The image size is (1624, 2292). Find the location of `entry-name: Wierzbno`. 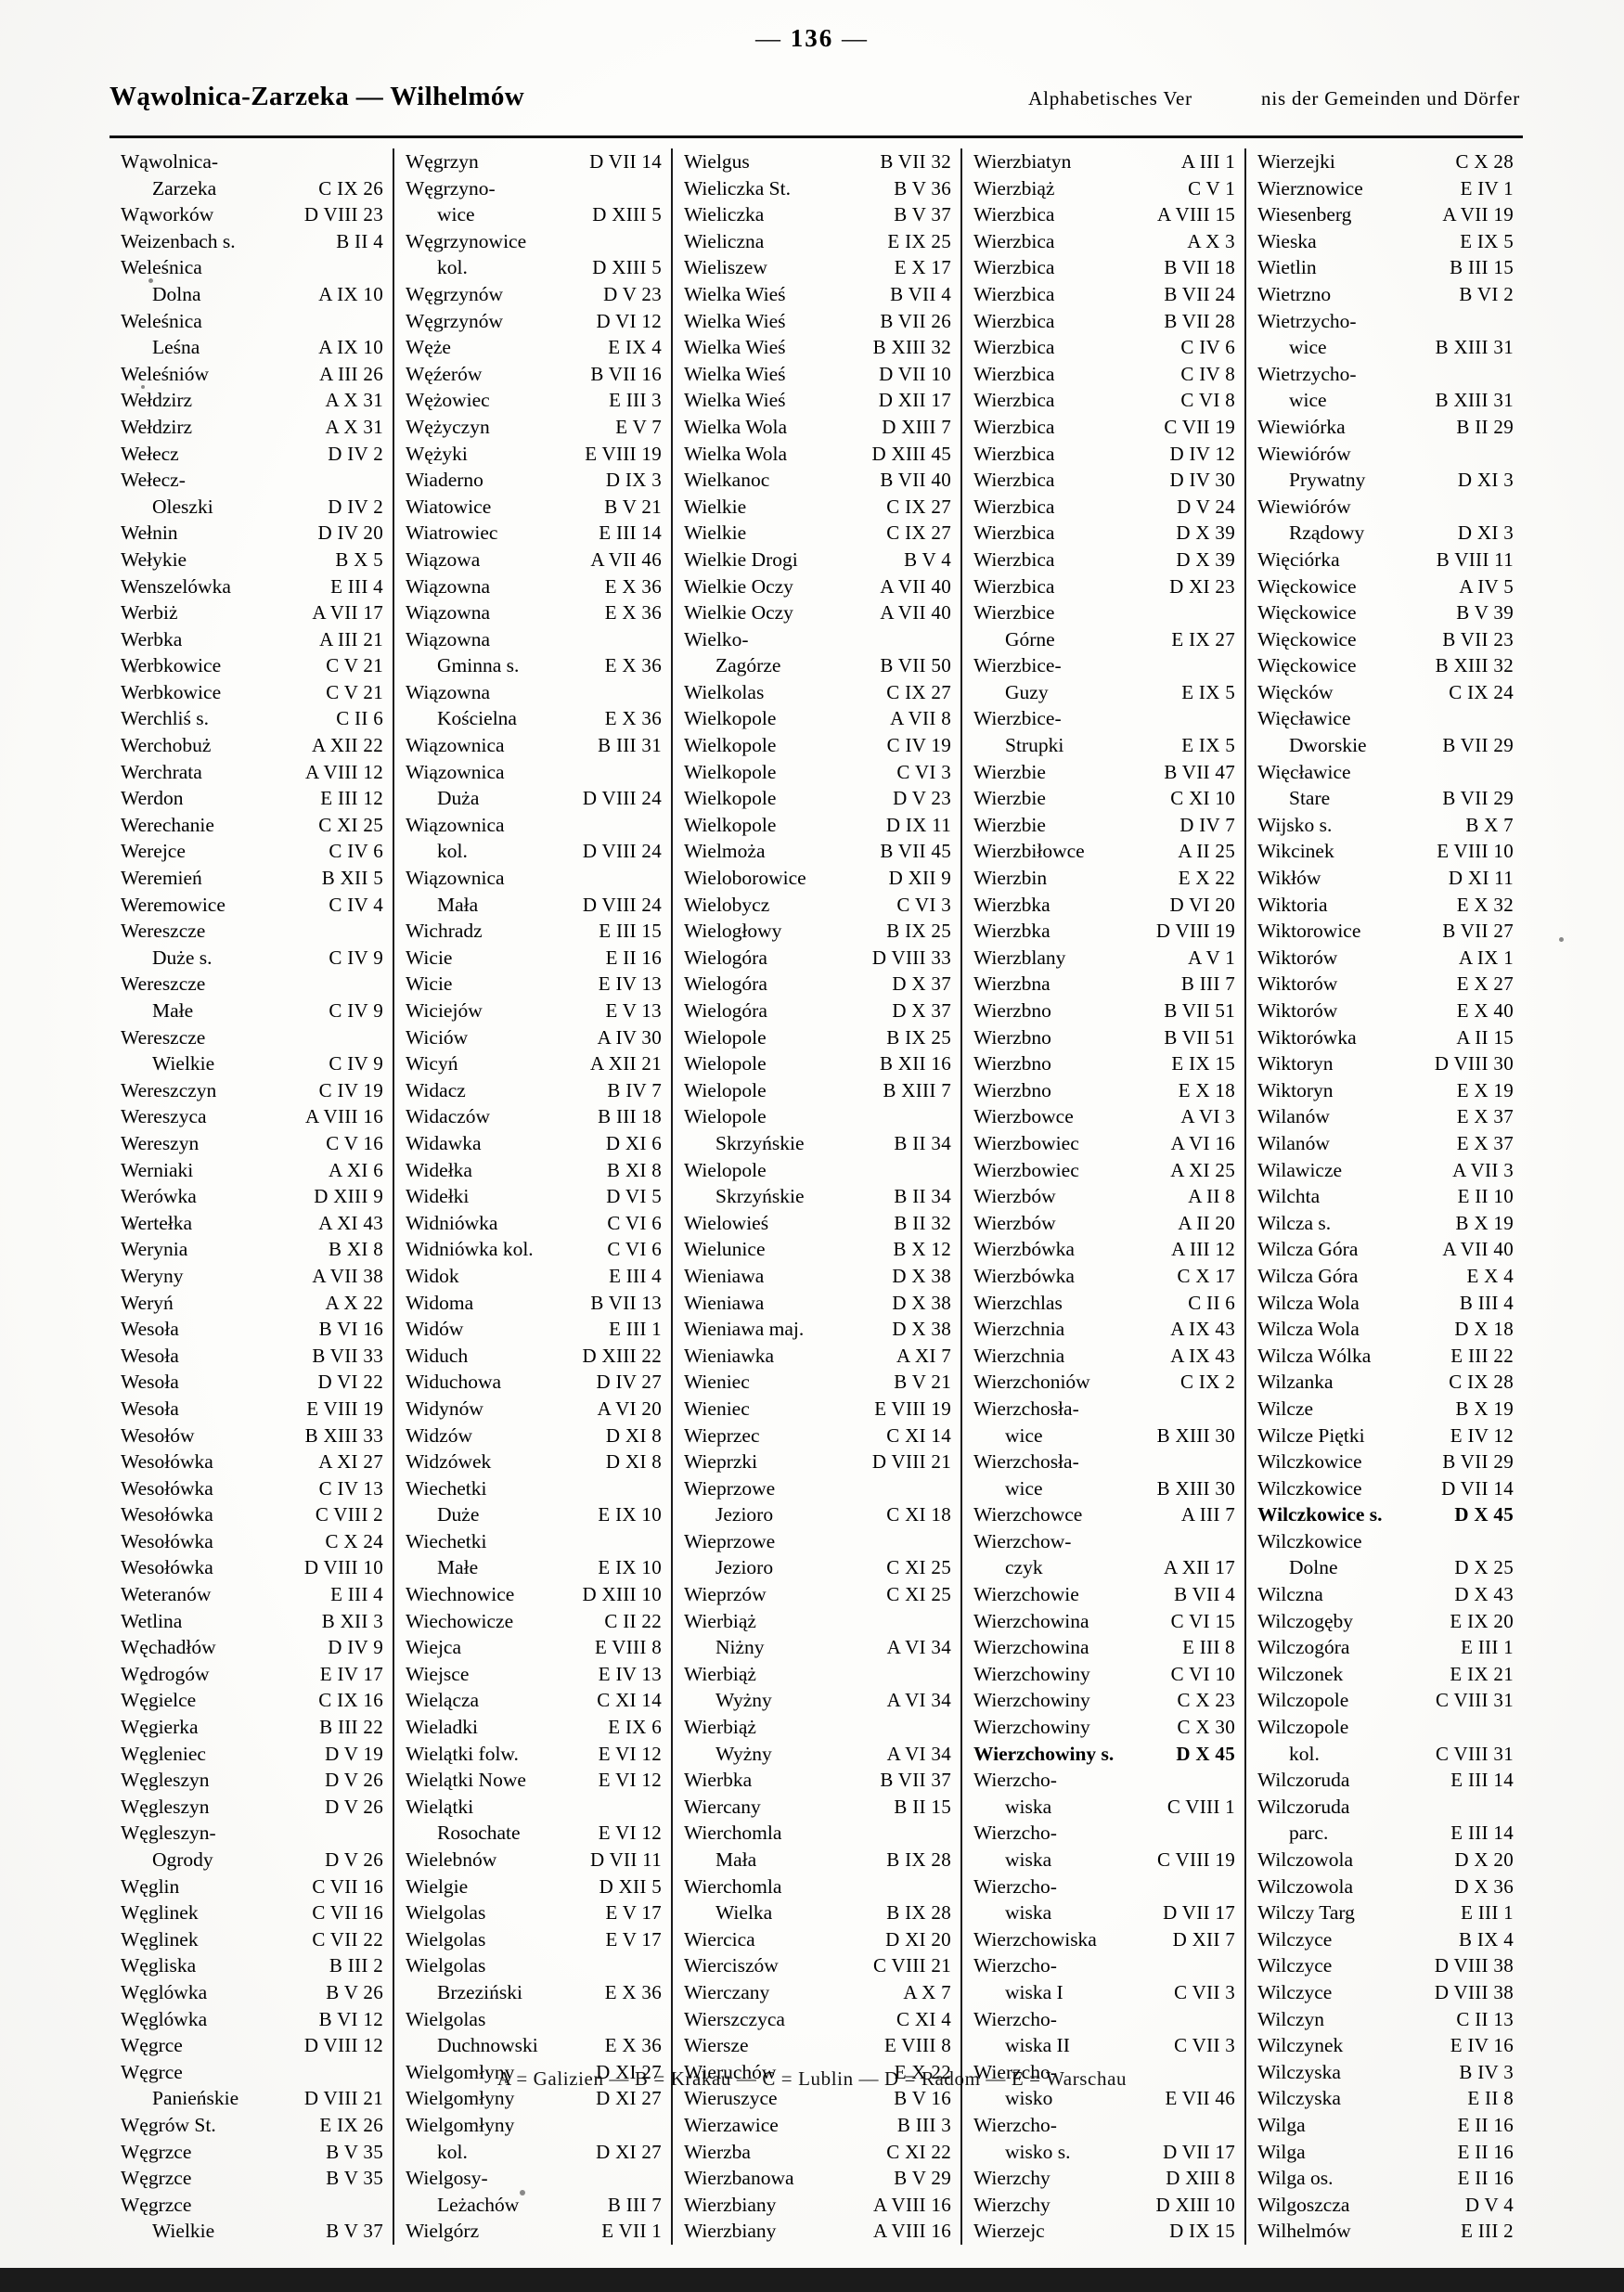

entry-name: Wierzbno is located at coordinates (1012, 1089).